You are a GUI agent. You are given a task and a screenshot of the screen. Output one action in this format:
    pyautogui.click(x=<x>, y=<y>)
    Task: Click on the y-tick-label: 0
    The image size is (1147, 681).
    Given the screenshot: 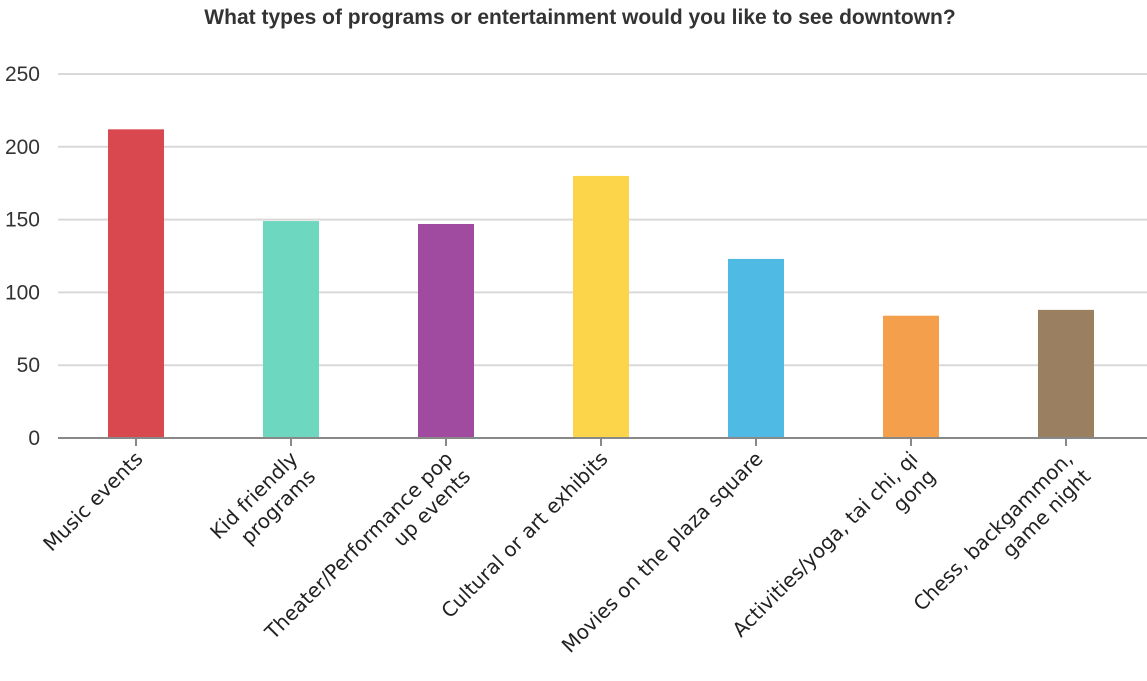 What is the action you would take?
    pyautogui.click(x=34, y=438)
    